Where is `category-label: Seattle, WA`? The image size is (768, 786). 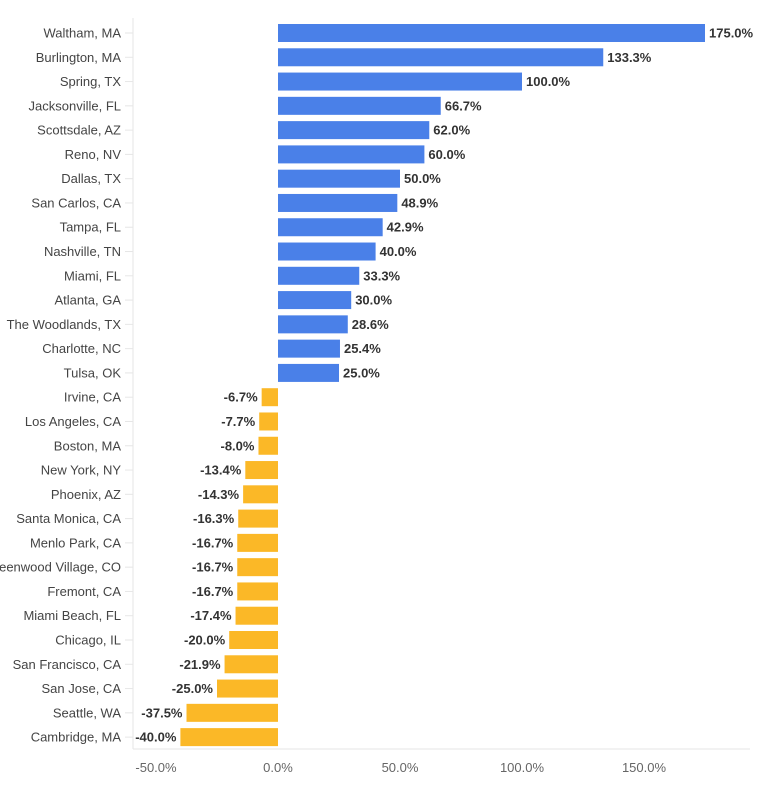 category-label: Seattle, WA is located at coordinates (87, 712).